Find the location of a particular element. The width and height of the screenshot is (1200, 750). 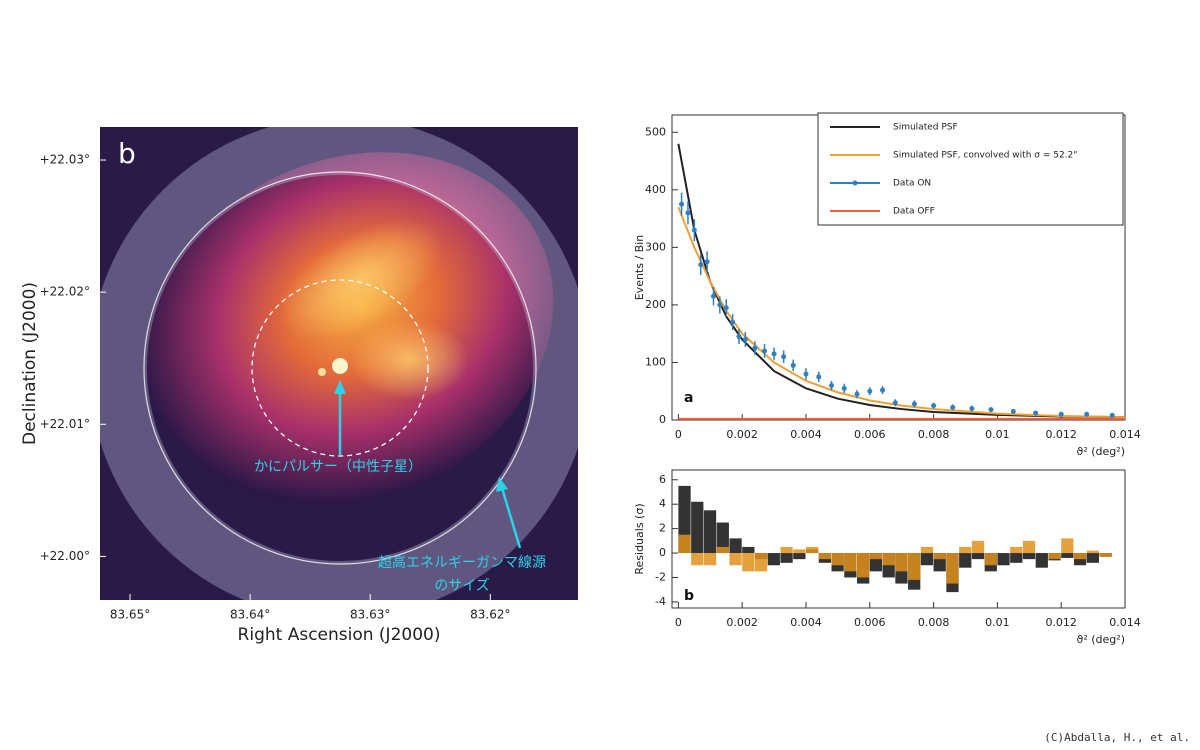

y-tick-label: 100 is located at coordinates (655, 361).